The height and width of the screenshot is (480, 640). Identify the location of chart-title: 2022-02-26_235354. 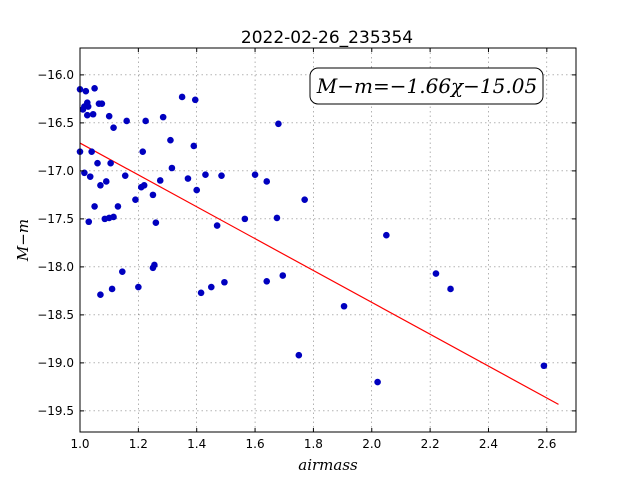
(327, 38).